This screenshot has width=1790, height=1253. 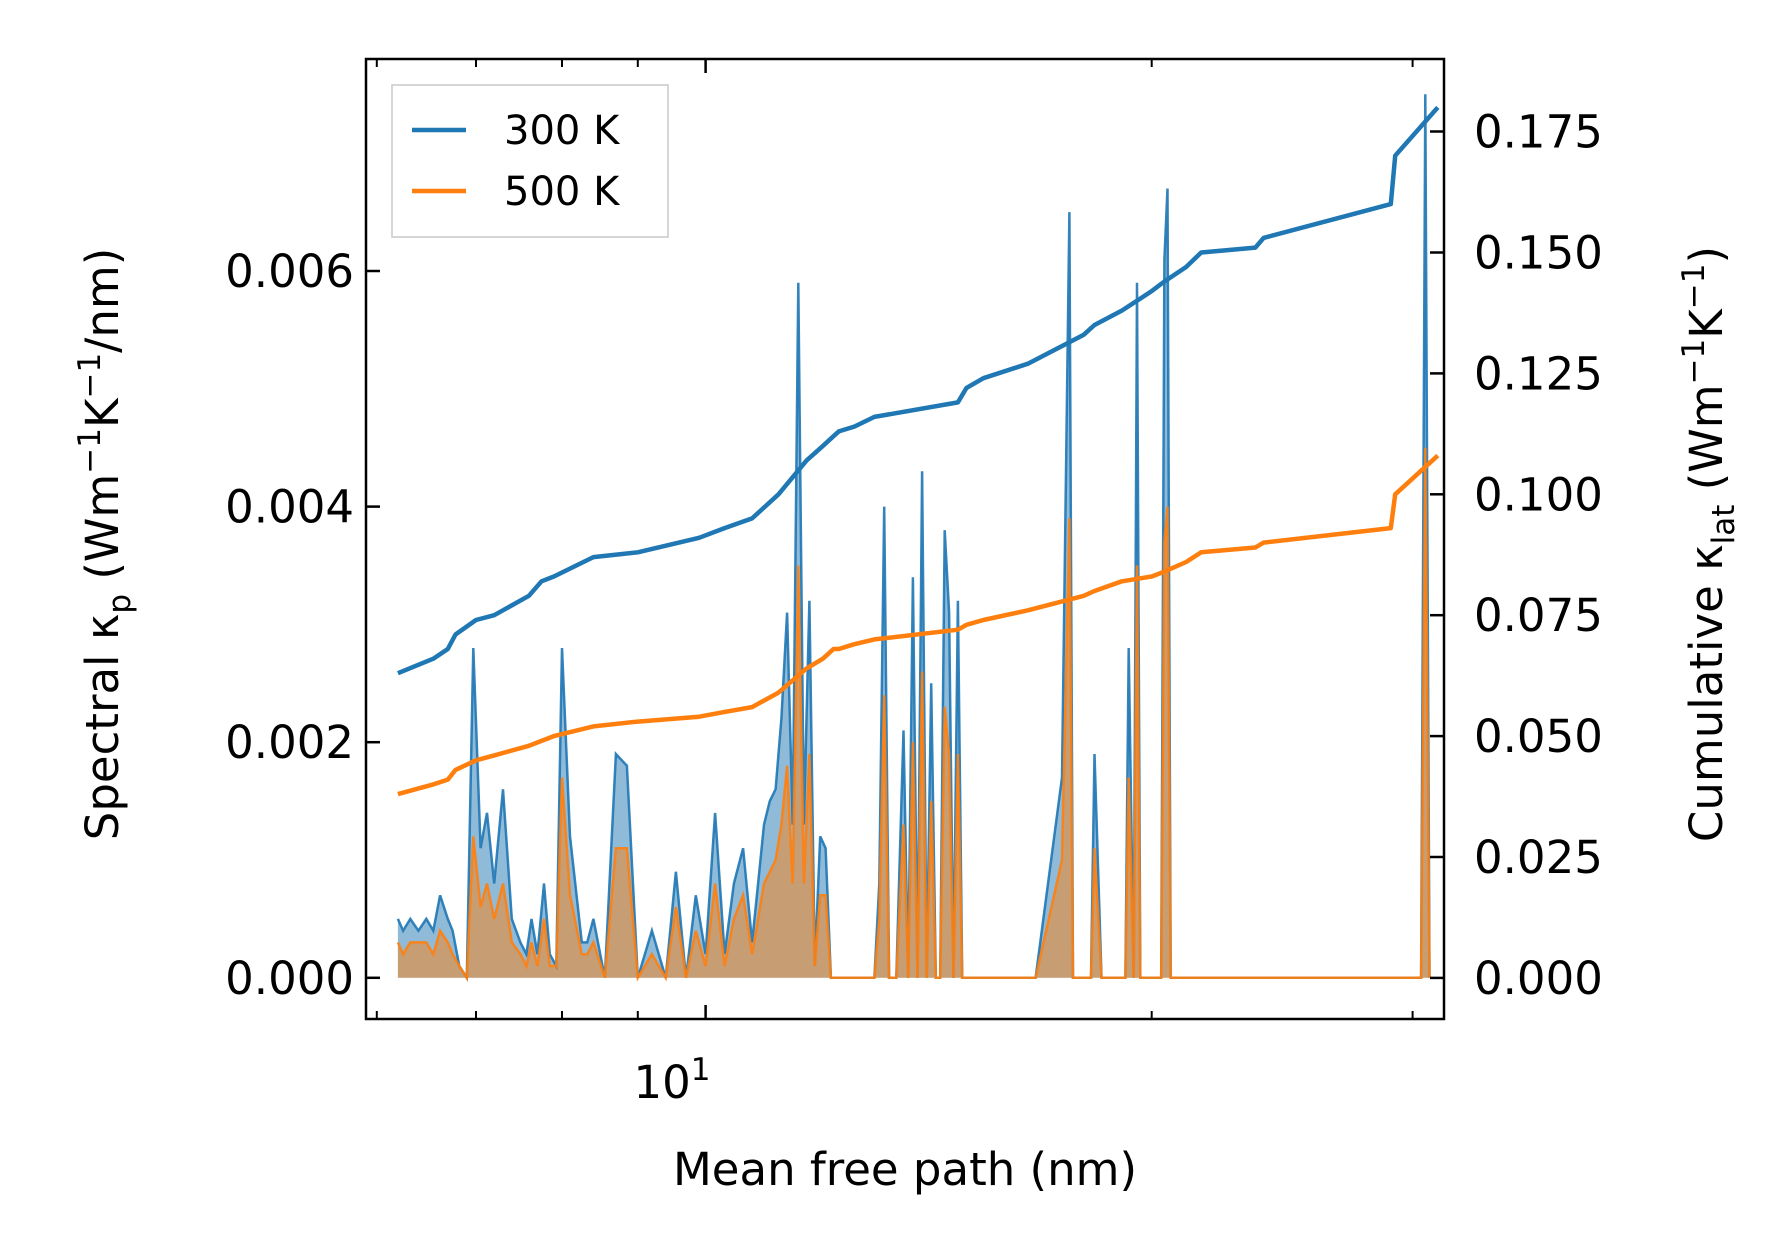 I want to click on x-tick-label-10: 101, so click(x=672, y=1080).